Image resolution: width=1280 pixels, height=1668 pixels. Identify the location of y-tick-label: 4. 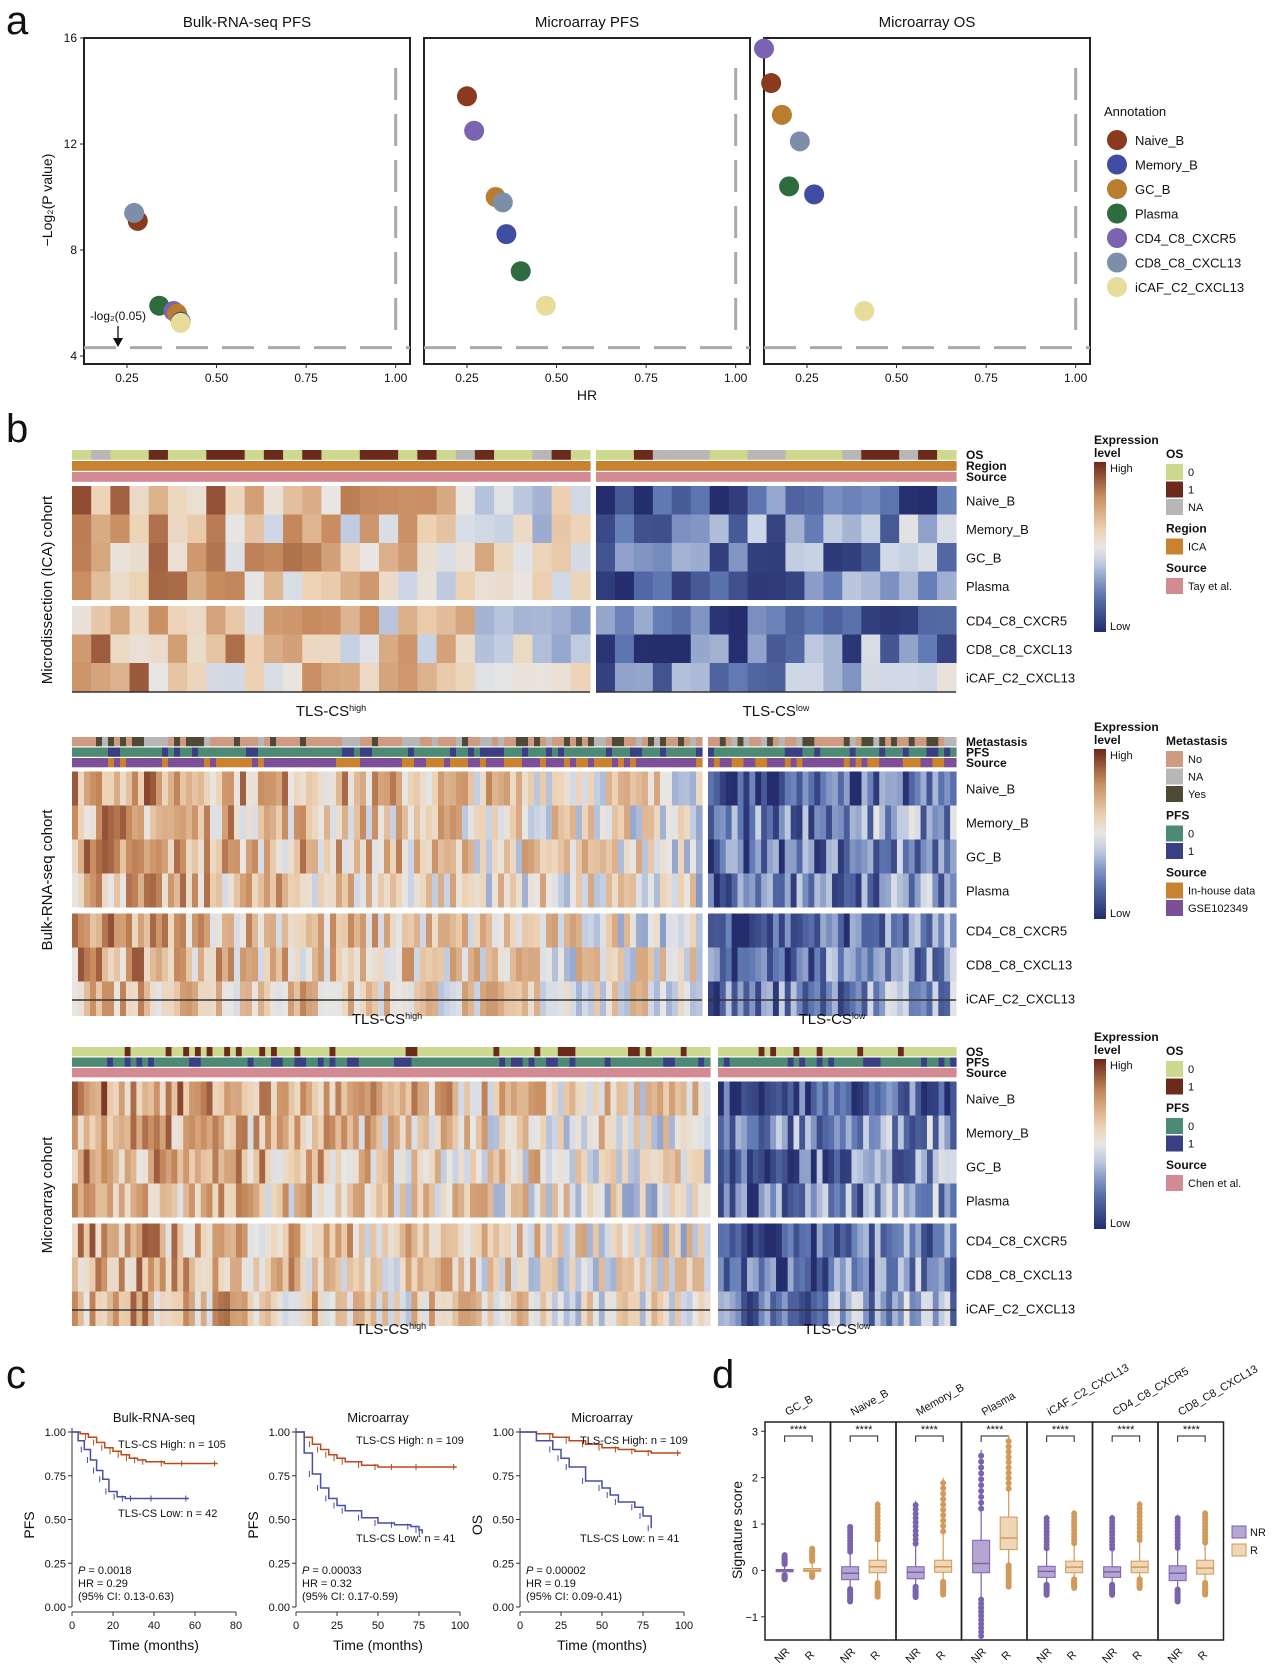
(73, 356).